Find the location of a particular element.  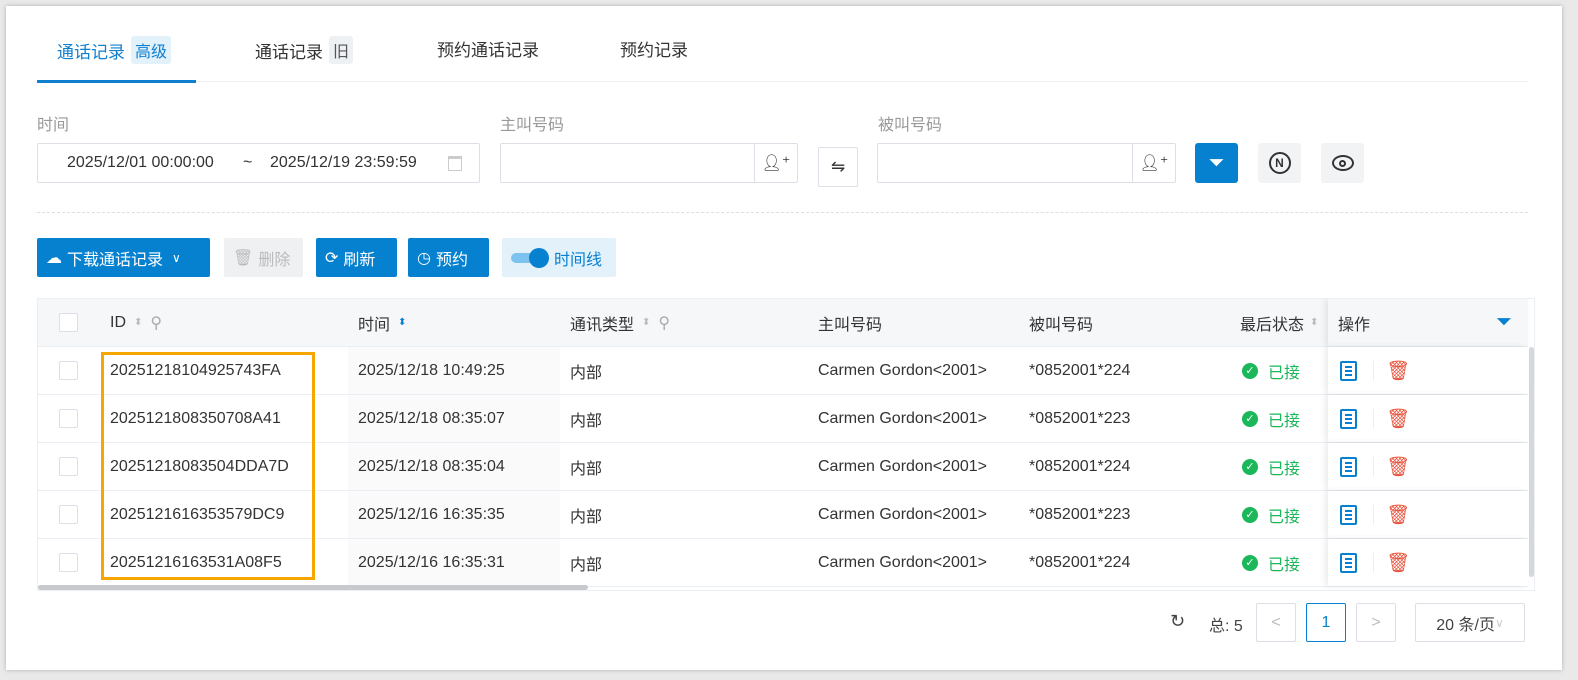

column-status: 最后状态 ⬍ is located at coordinates (1279, 322).